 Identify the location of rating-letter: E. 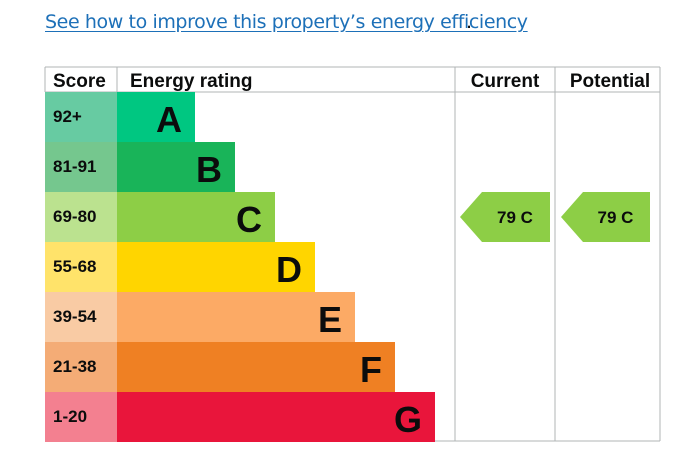
(330, 319).